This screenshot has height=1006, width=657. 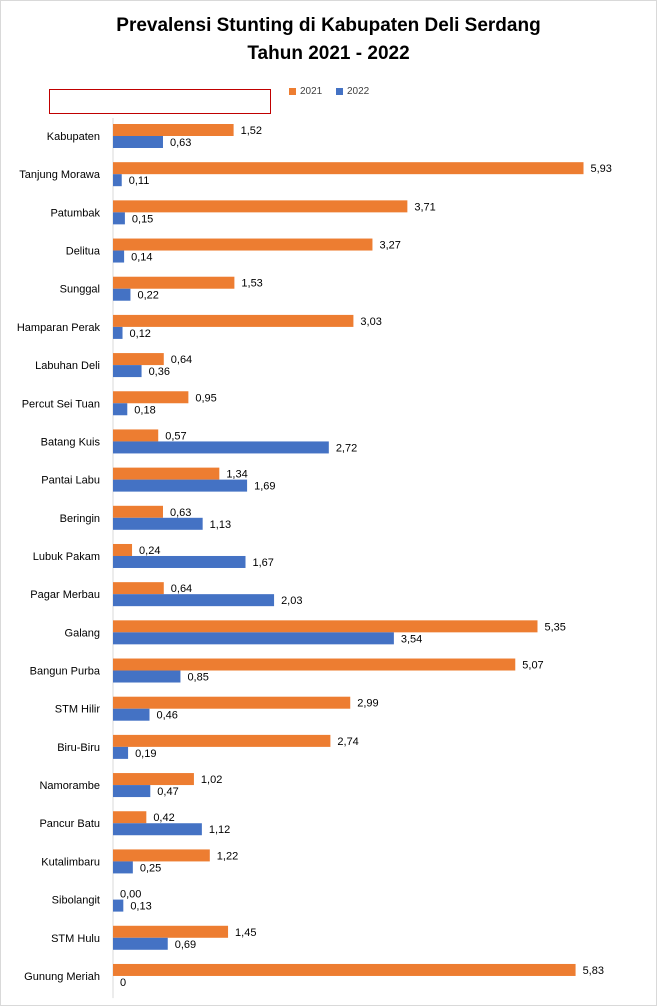 I want to click on category-label: Kabupaten, so click(x=73, y=137).